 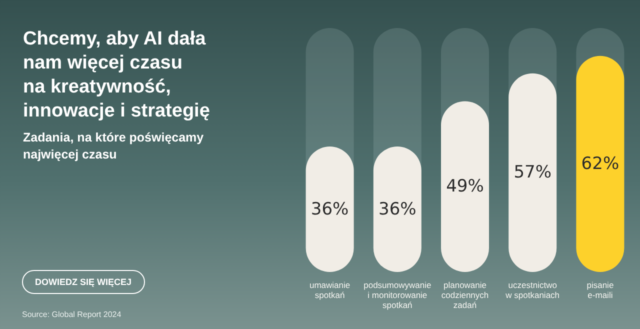 I want to click on x-tick-label: podsumowywanie i monitorowanie spotkań, so click(x=398, y=295).